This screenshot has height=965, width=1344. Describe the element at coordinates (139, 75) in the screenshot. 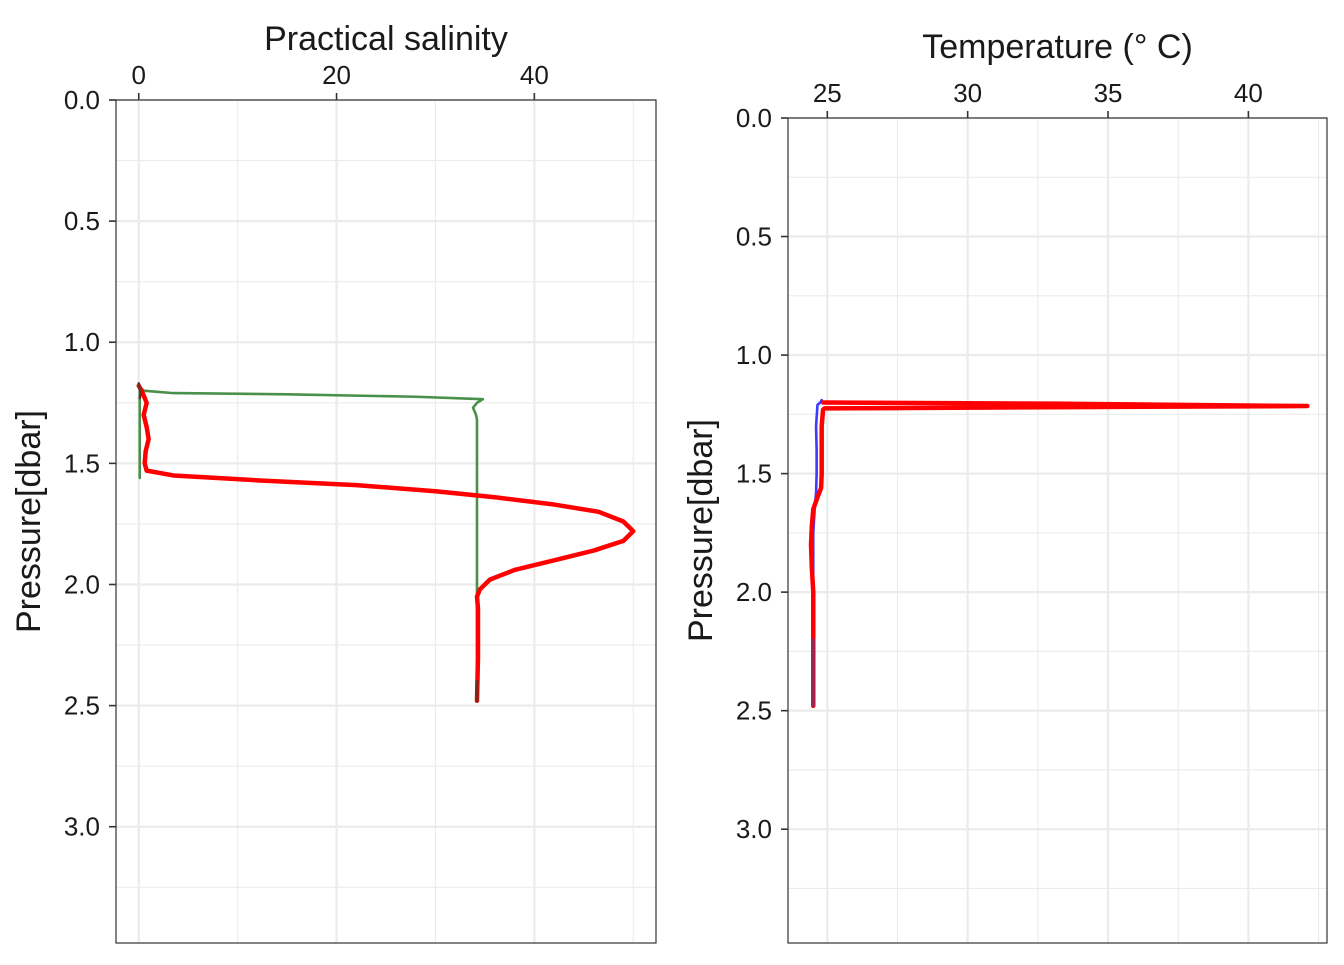

I see `chart-1-x-tick-label: 0` at that location.